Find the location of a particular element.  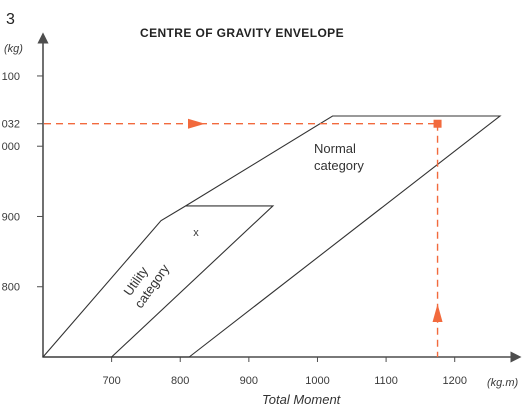

x-tick-label: 1100 is located at coordinates (386, 381).